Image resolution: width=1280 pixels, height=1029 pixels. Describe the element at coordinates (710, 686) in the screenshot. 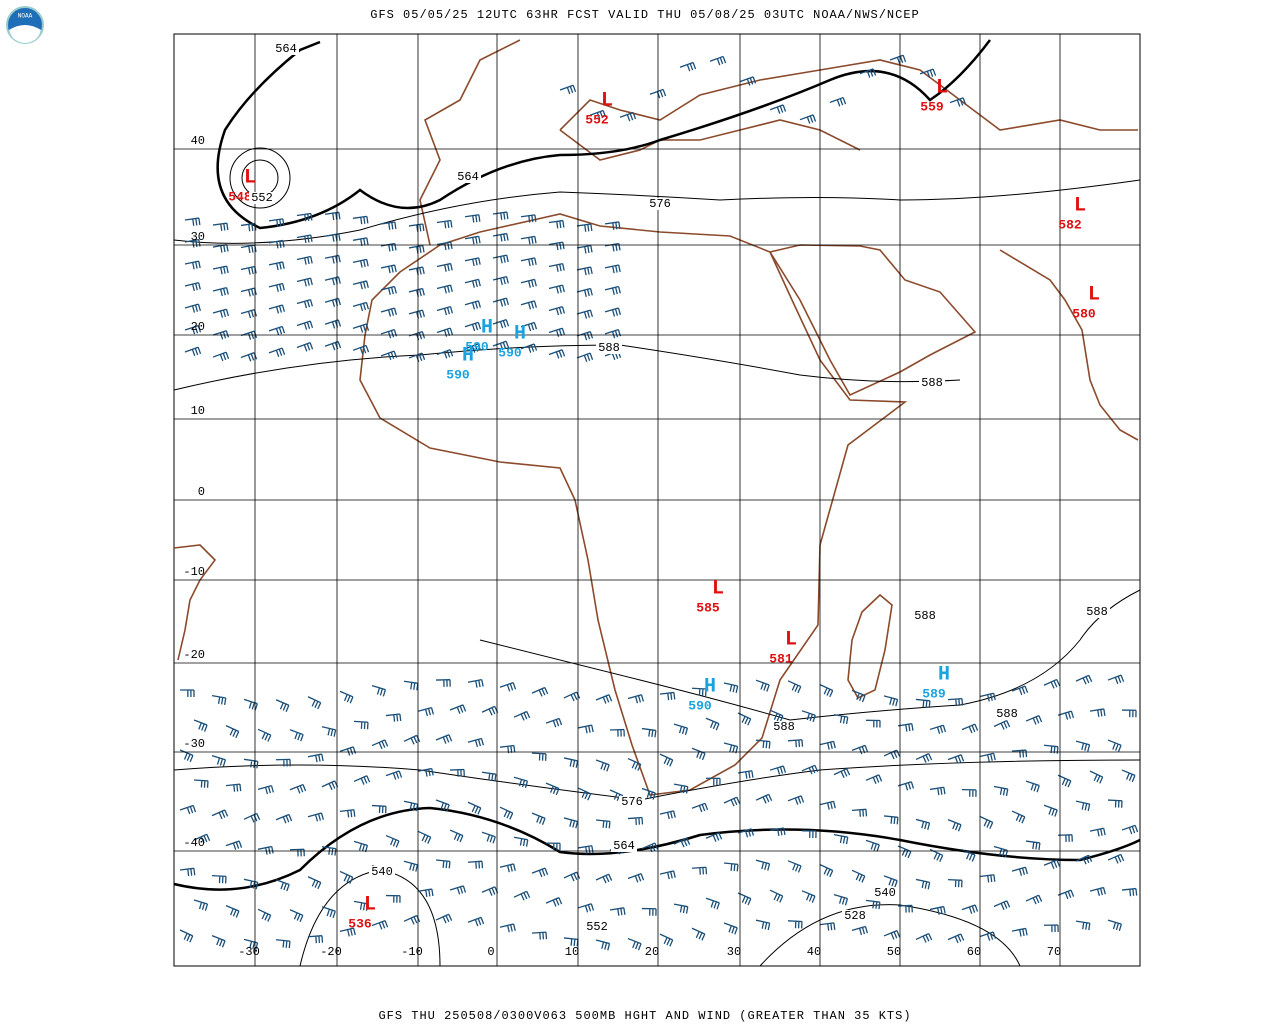

I see `center-symbol: H` at that location.